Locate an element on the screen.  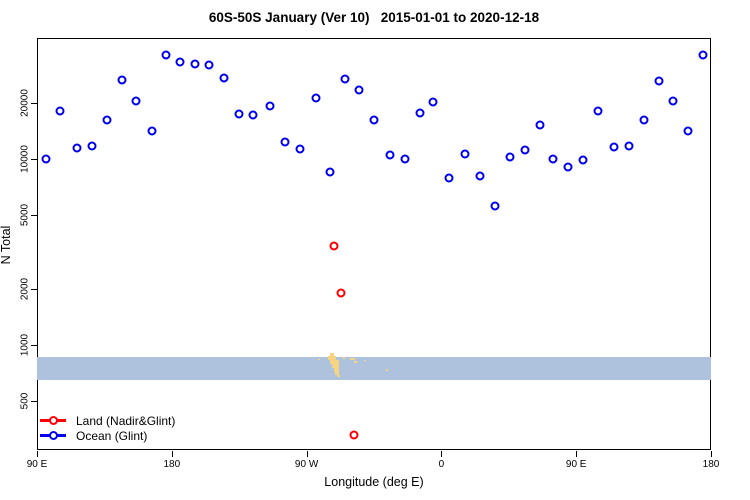
legend-item-ocean: Ocean (Glint) is located at coordinates (107, 435).